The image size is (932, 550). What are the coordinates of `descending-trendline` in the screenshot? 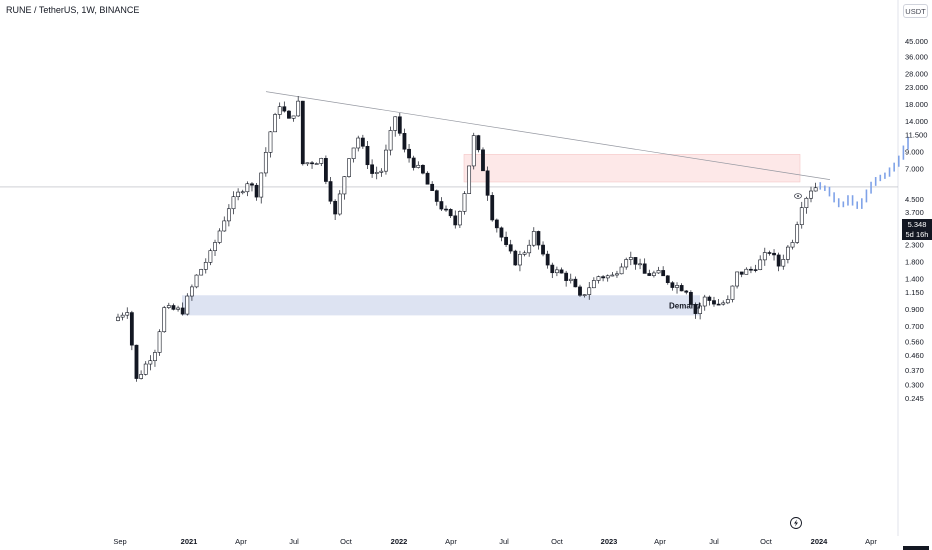 It's located at (548, 135).